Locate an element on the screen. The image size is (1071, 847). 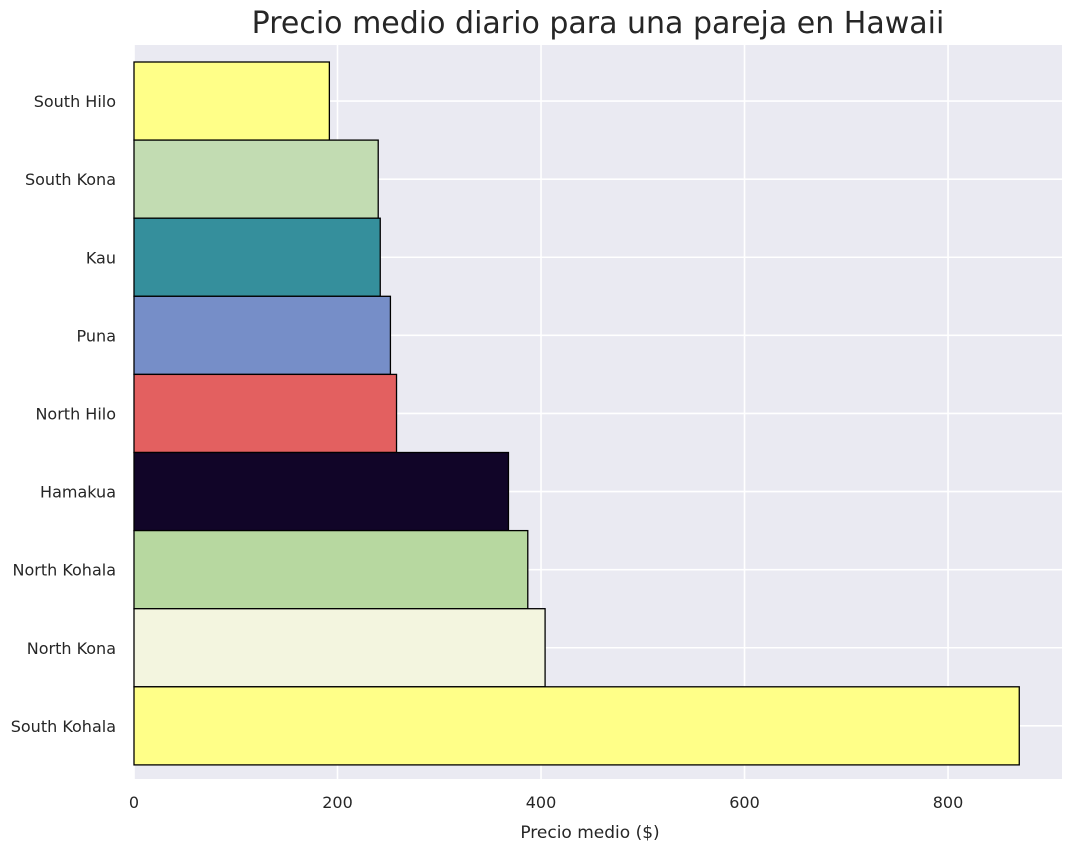
y-tick-label: South Hilo is located at coordinates (75, 101).